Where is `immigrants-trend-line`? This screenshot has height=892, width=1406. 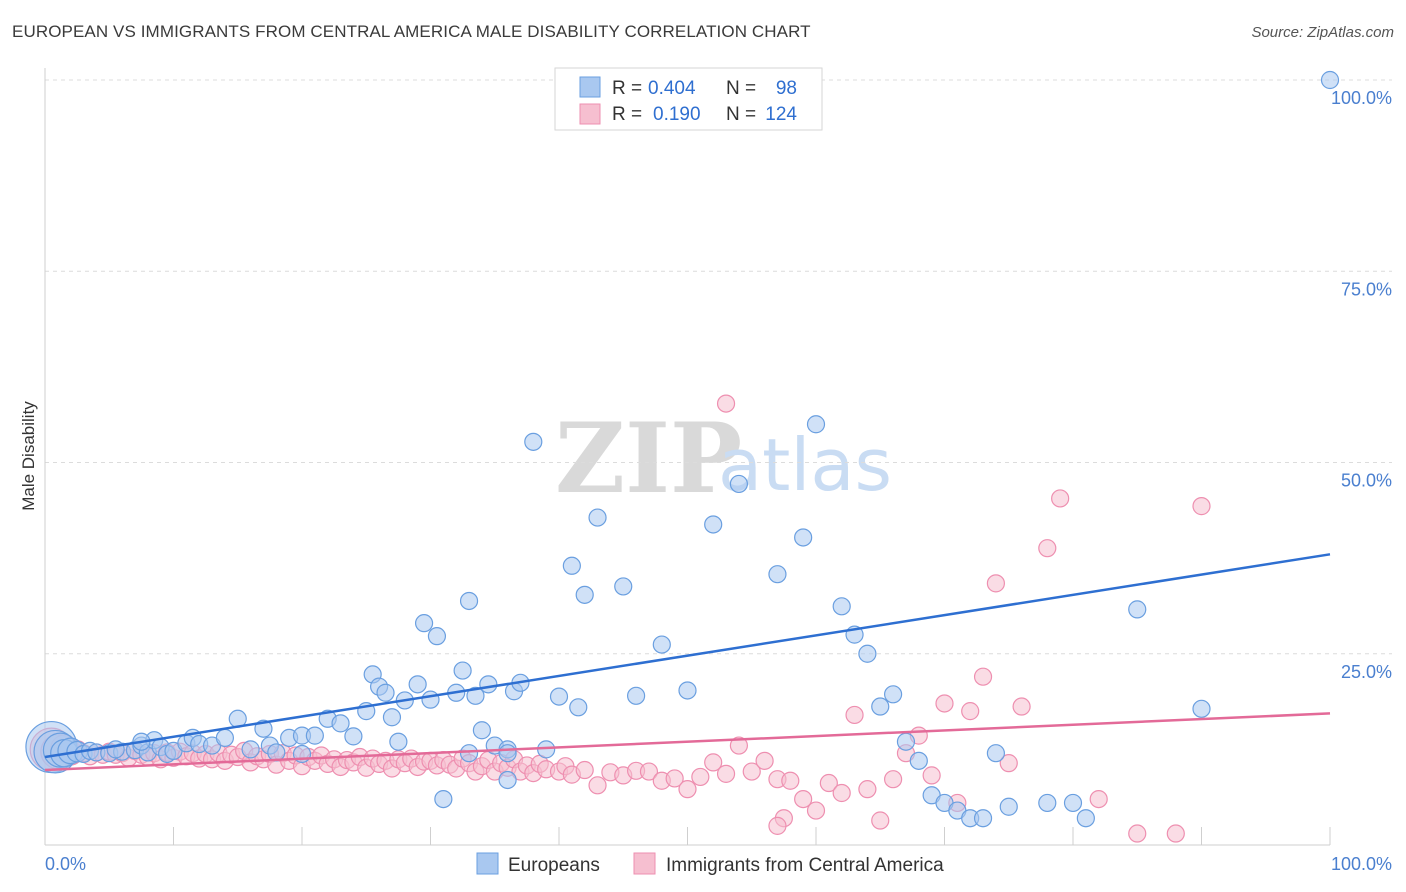
immigrants-trend-line is located at coordinates (687, 742).